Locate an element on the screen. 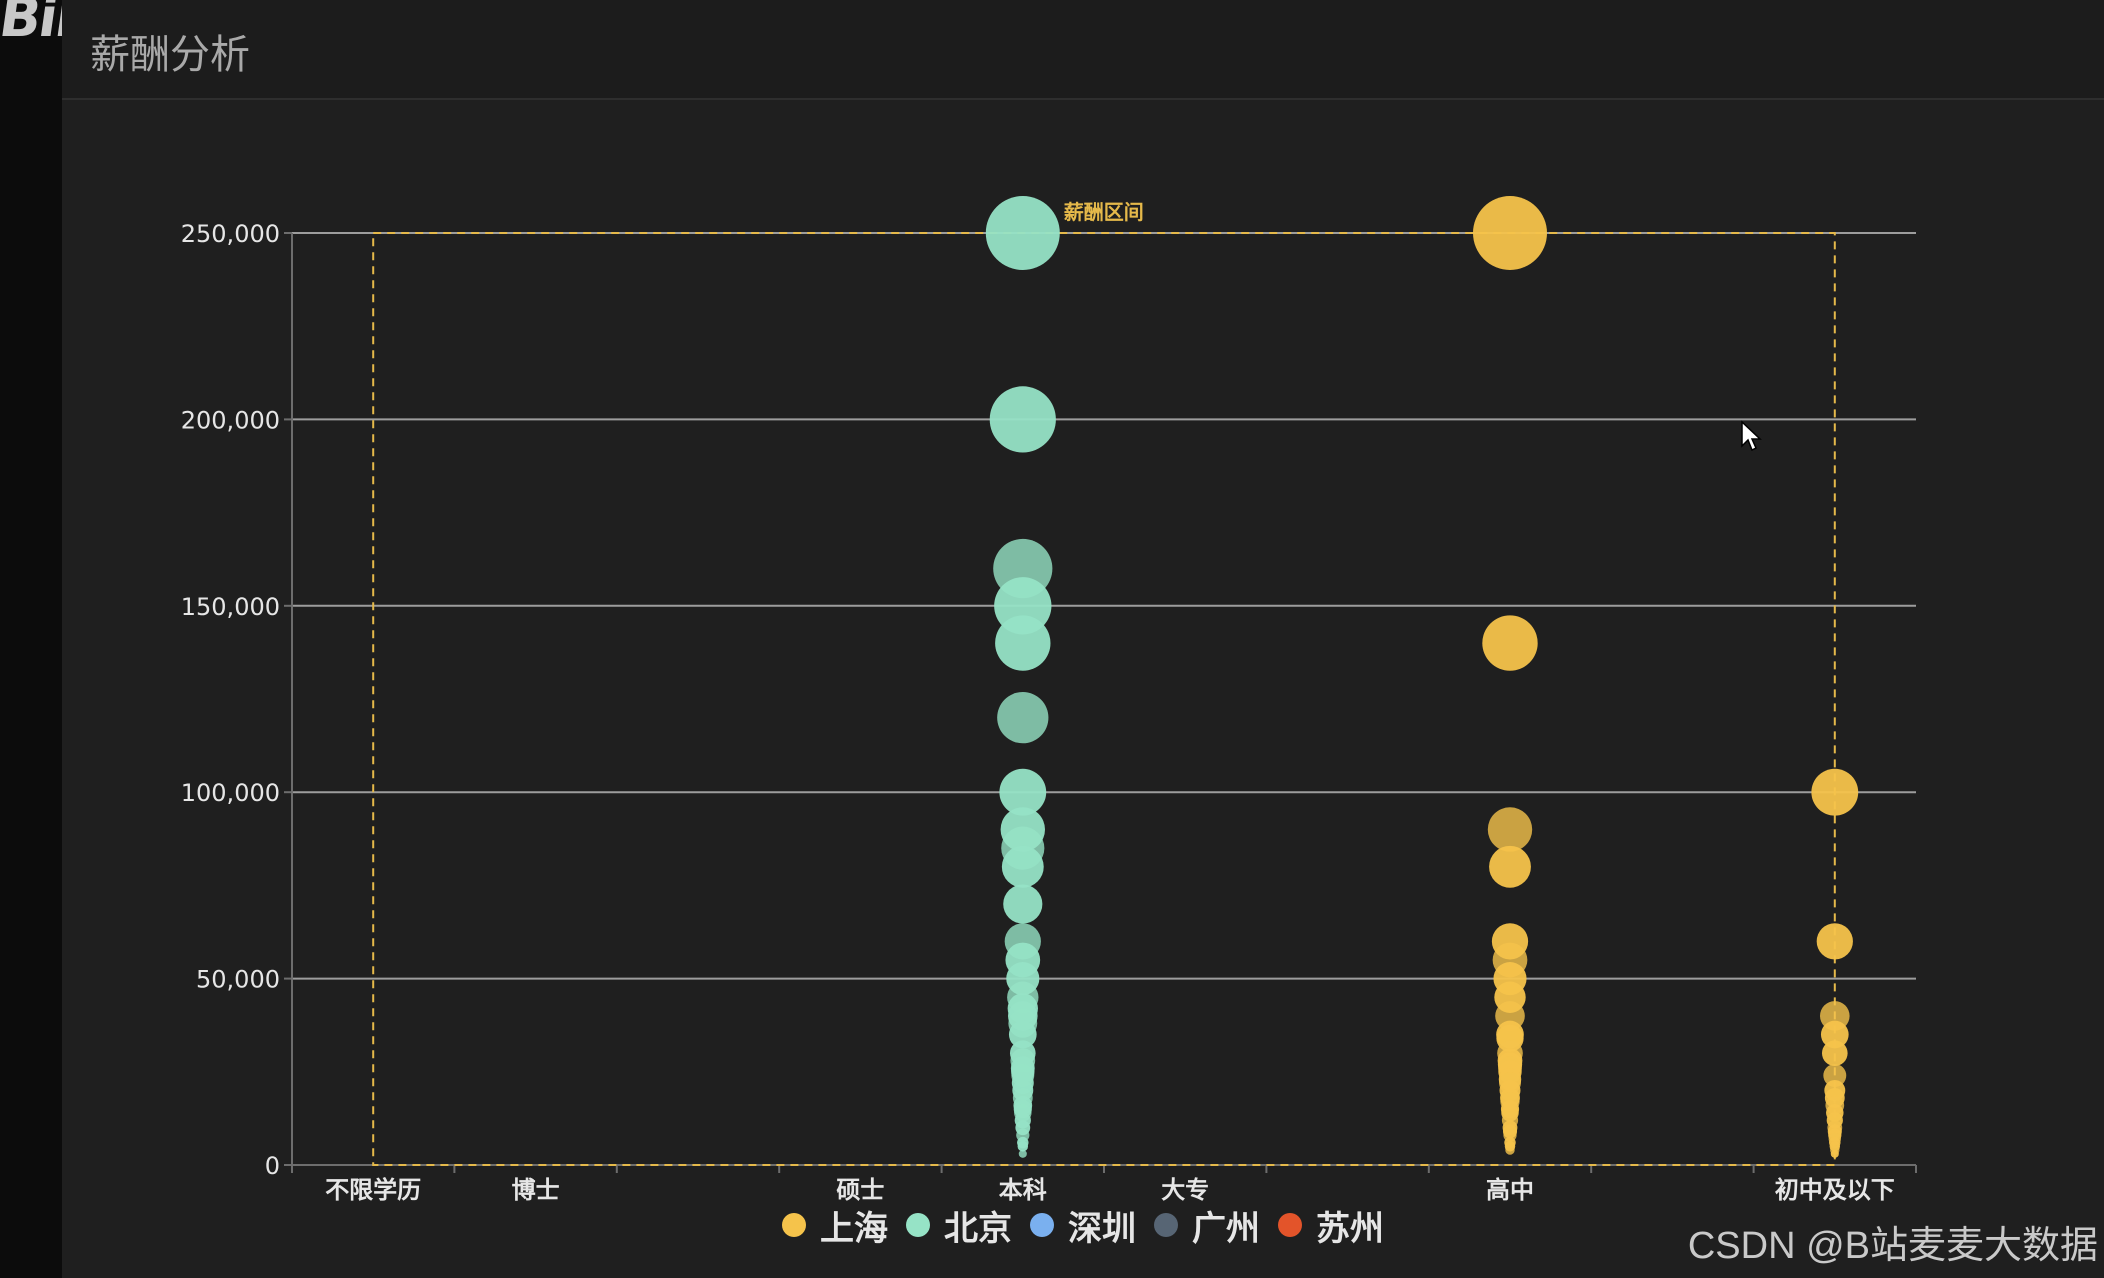 This screenshot has height=1278, width=2104. legend-item-suzhou: 苏州 is located at coordinates (1331, 1225).